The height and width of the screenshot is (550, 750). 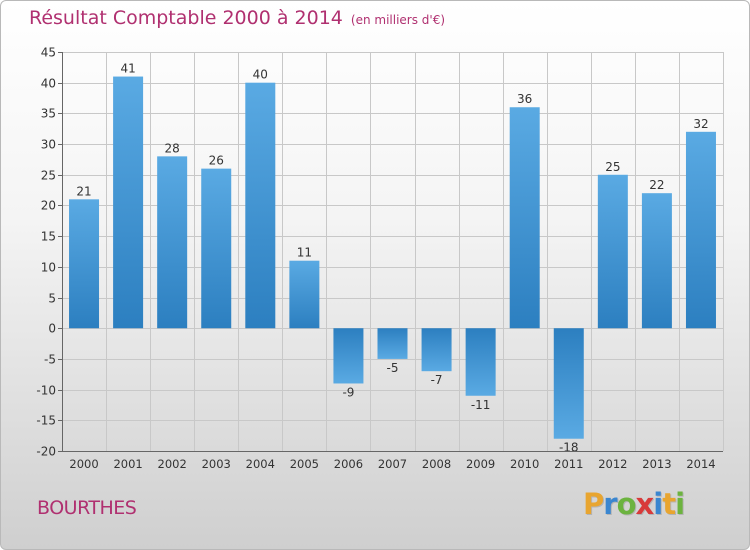 What do you see at coordinates (568, 464) in the screenshot?
I see `x-tick-label: 2011` at bounding box center [568, 464].